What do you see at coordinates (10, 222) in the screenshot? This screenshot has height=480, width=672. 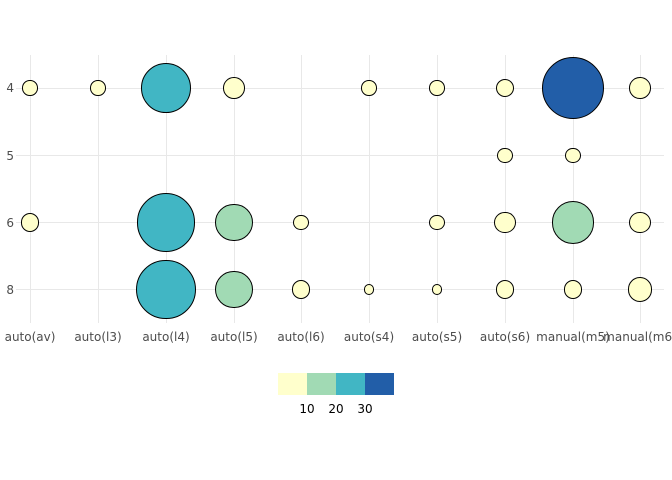 I see `y-tick-label-6: 6` at bounding box center [10, 222].